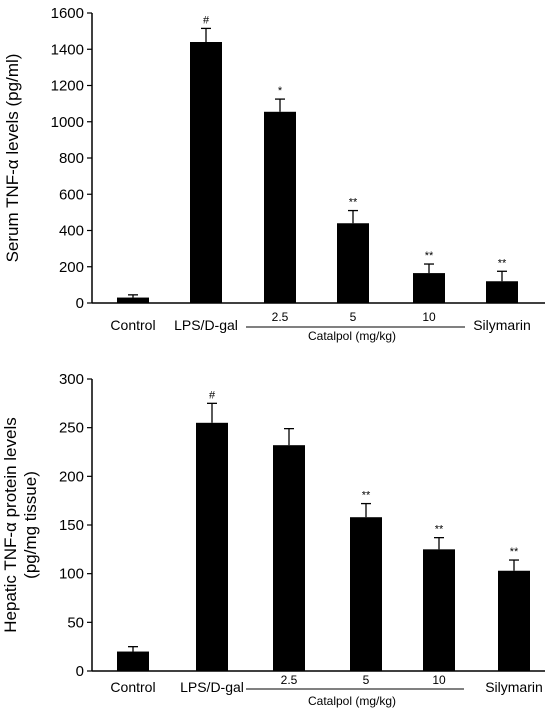  I want to click on y-tick-label: 250, so click(71, 428).